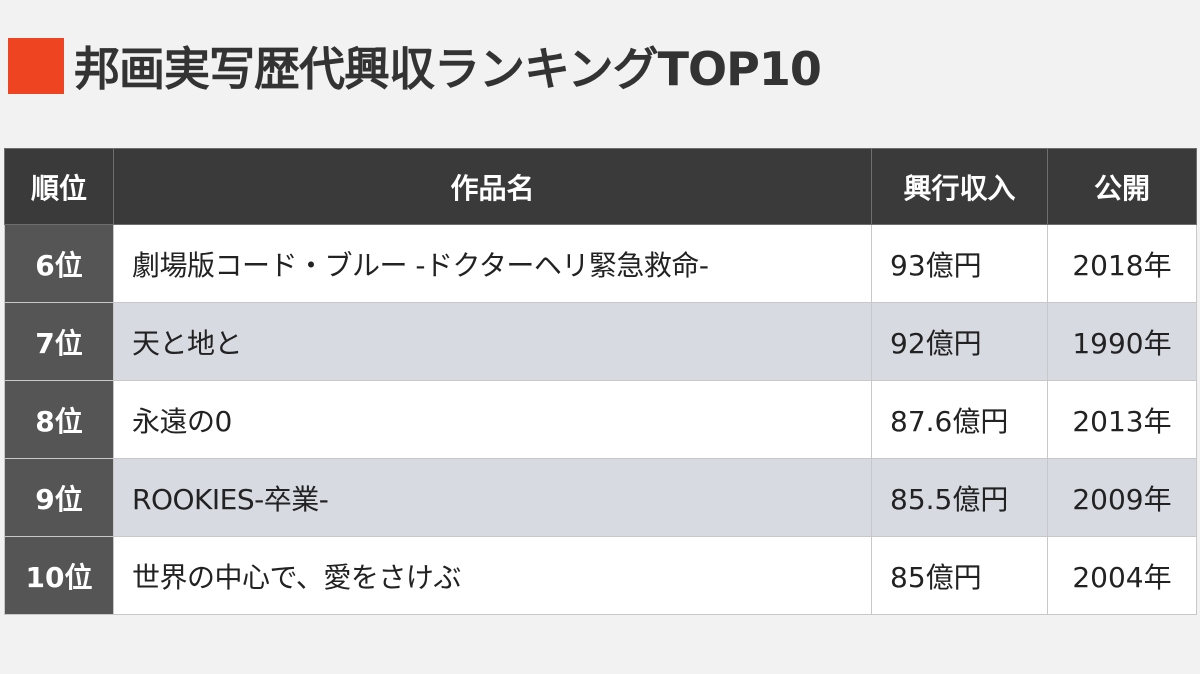  Describe the element at coordinates (1122, 263) in the screenshot. I see `release-year-cell: 2018年` at that location.